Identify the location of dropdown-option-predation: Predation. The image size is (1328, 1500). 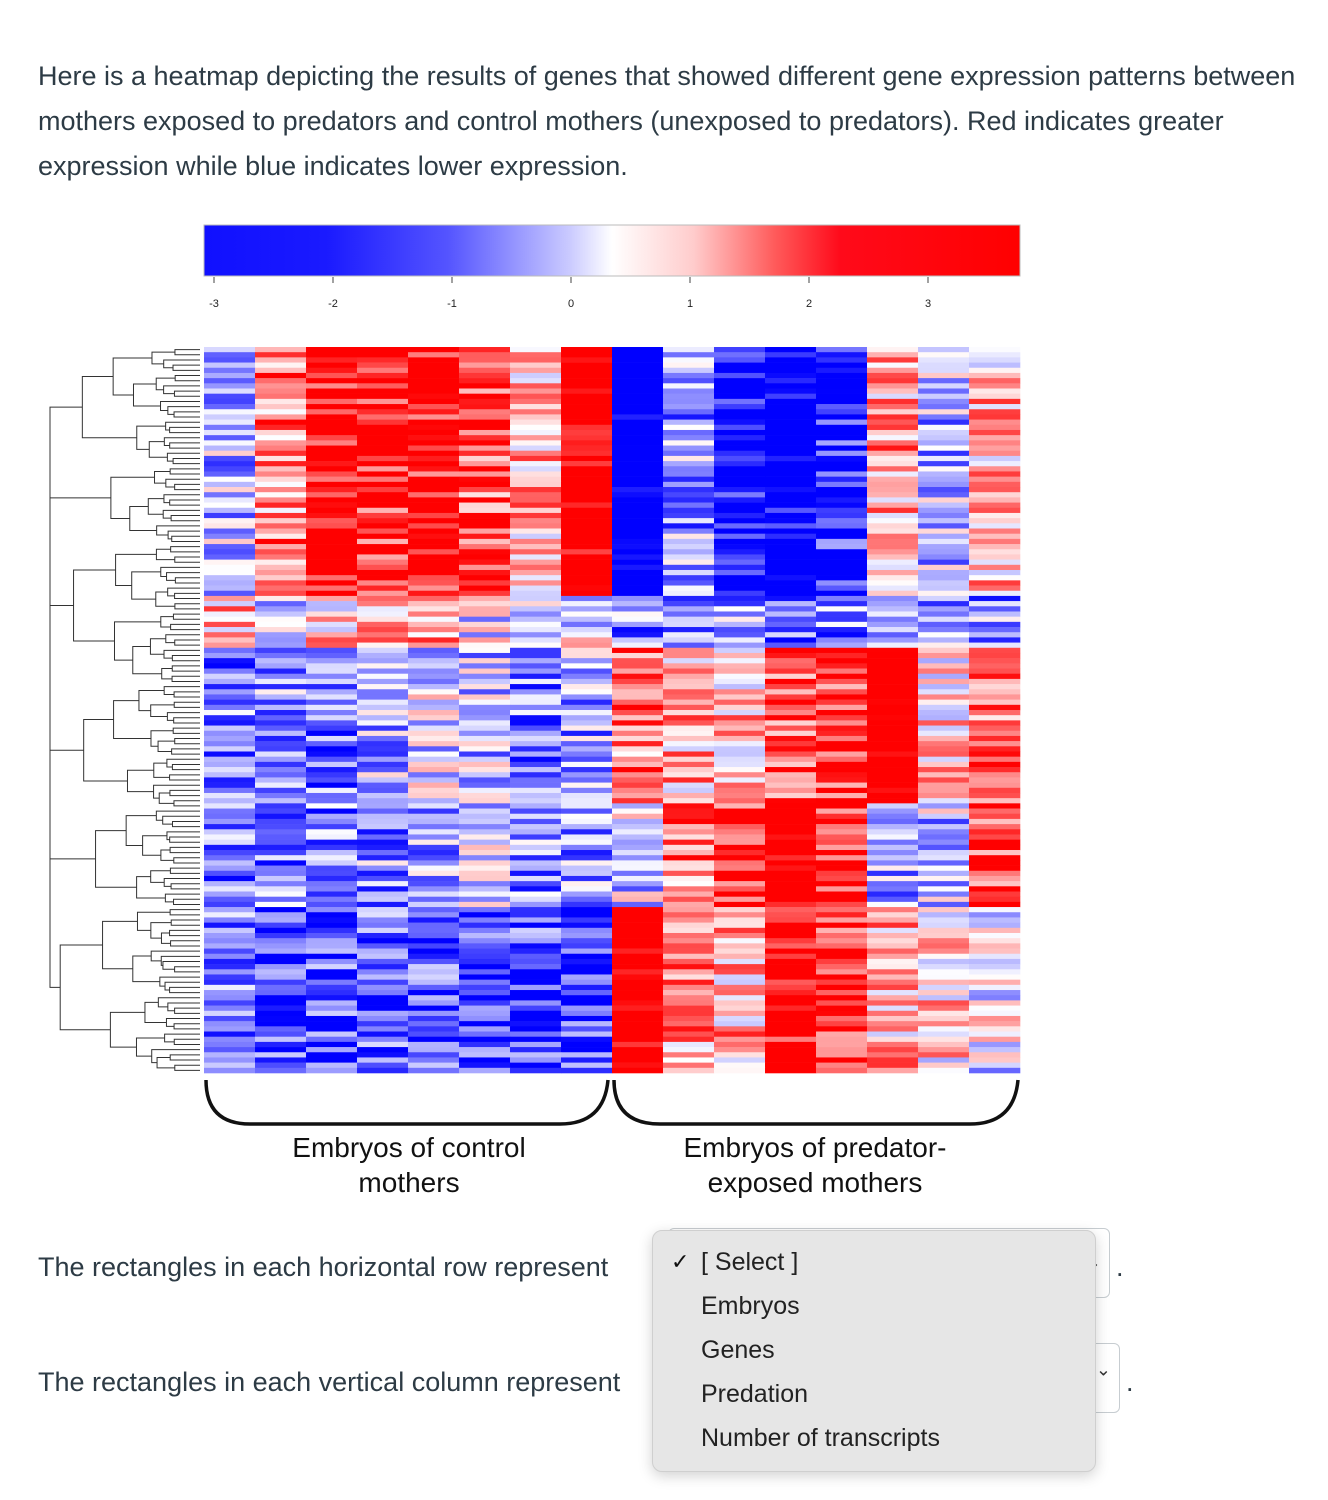
(755, 1394).